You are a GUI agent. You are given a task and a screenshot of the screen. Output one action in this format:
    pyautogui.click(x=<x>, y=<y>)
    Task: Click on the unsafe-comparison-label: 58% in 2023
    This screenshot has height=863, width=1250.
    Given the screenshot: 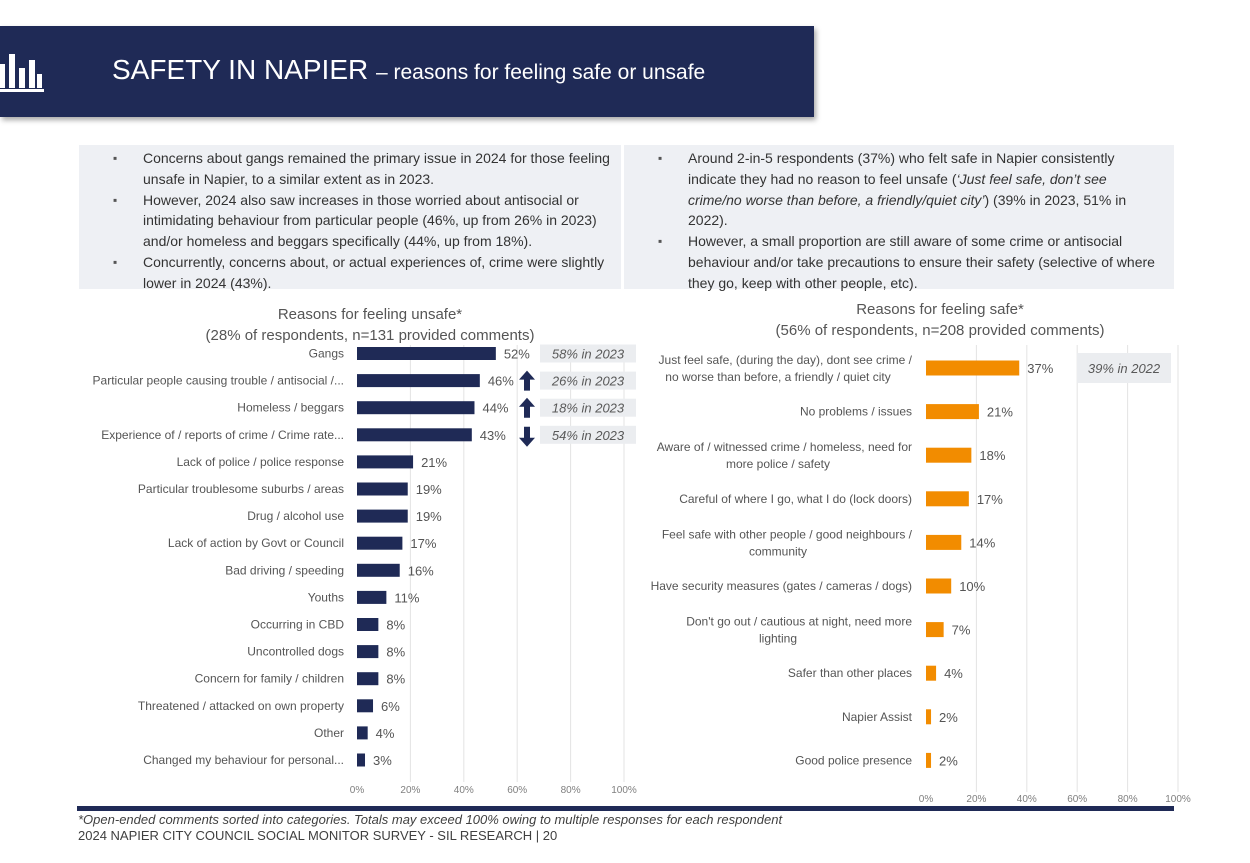 What is the action you would take?
    pyautogui.click(x=588, y=354)
    